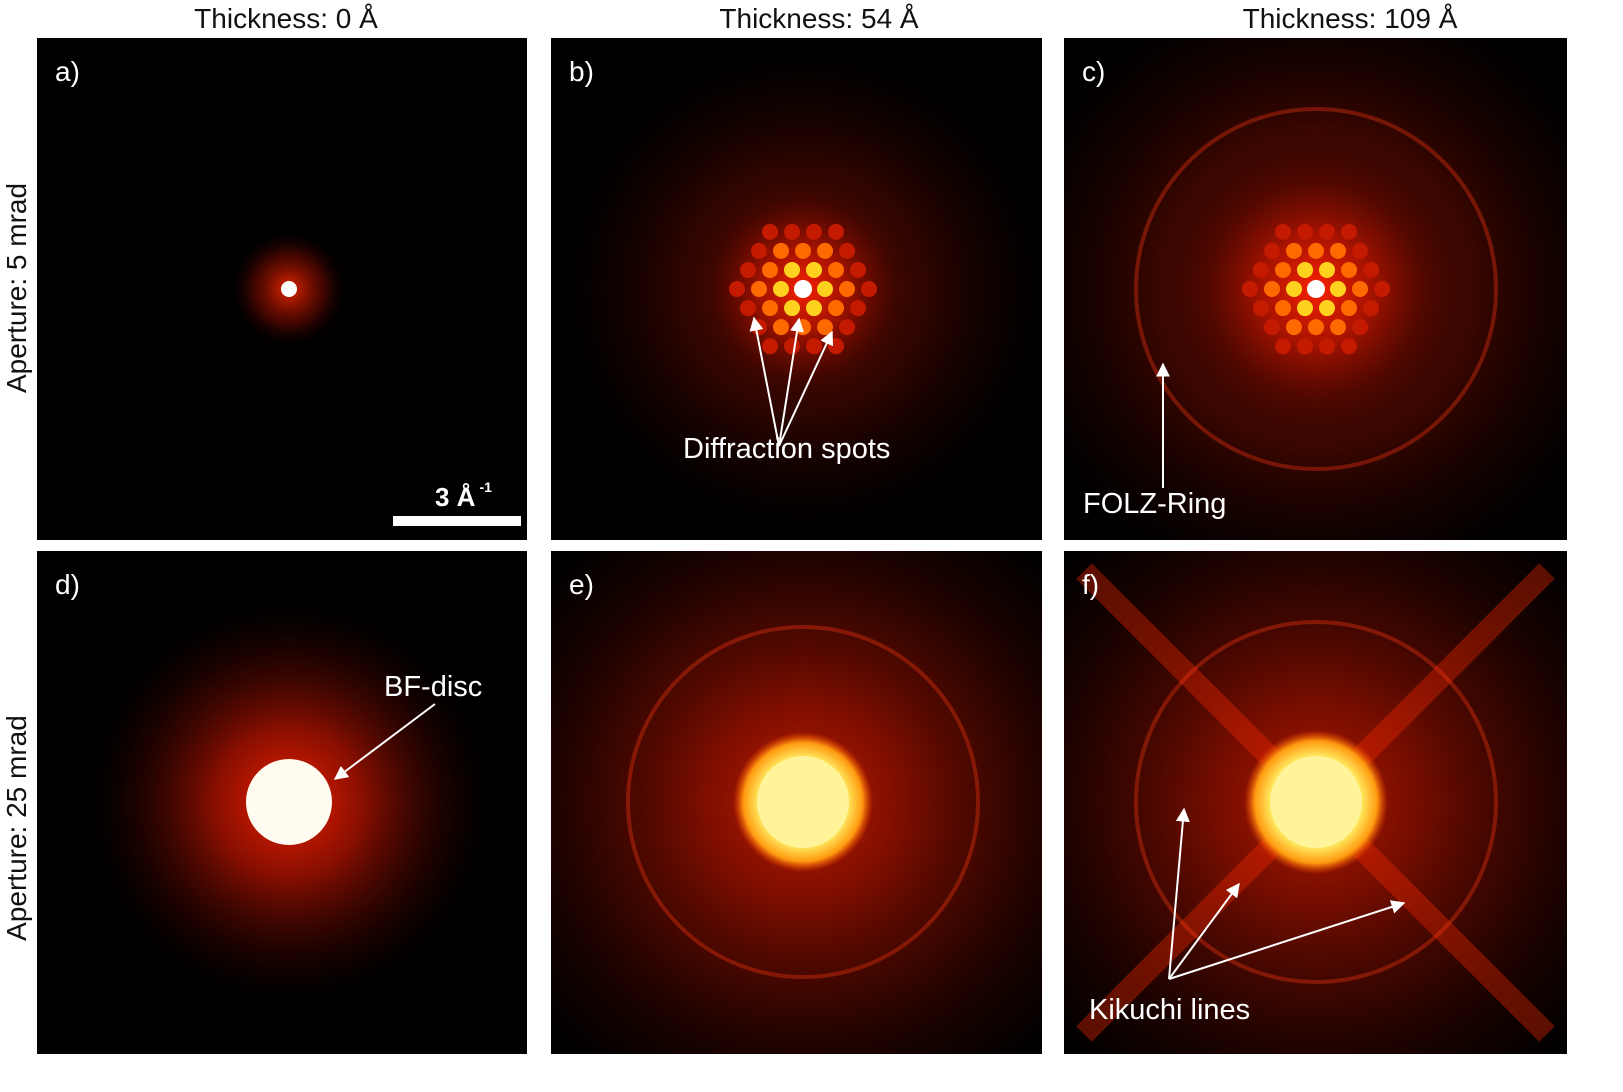  I want to click on panel-b: b) Diffraction spots, so click(796, 289).